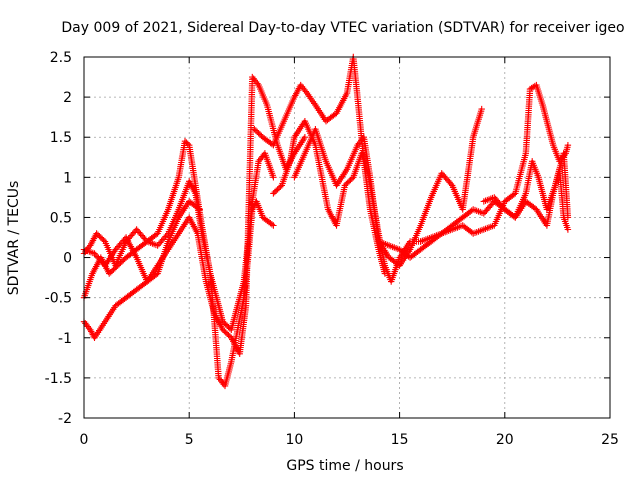  Describe the element at coordinates (61, 58) in the screenshot. I see `y-tick-label: 2.5` at that location.